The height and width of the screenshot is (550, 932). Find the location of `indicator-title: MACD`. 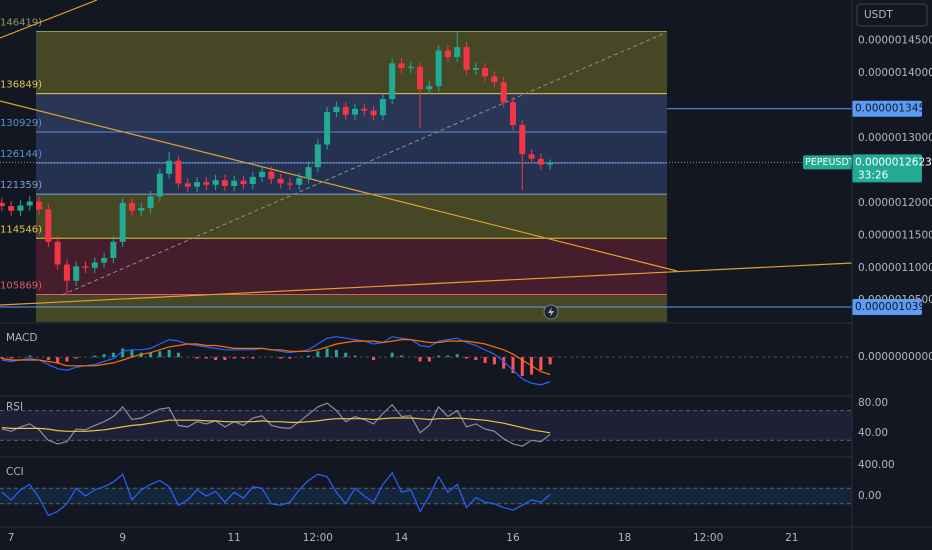

indicator-title: MACD is located at coordinates (21, 338).